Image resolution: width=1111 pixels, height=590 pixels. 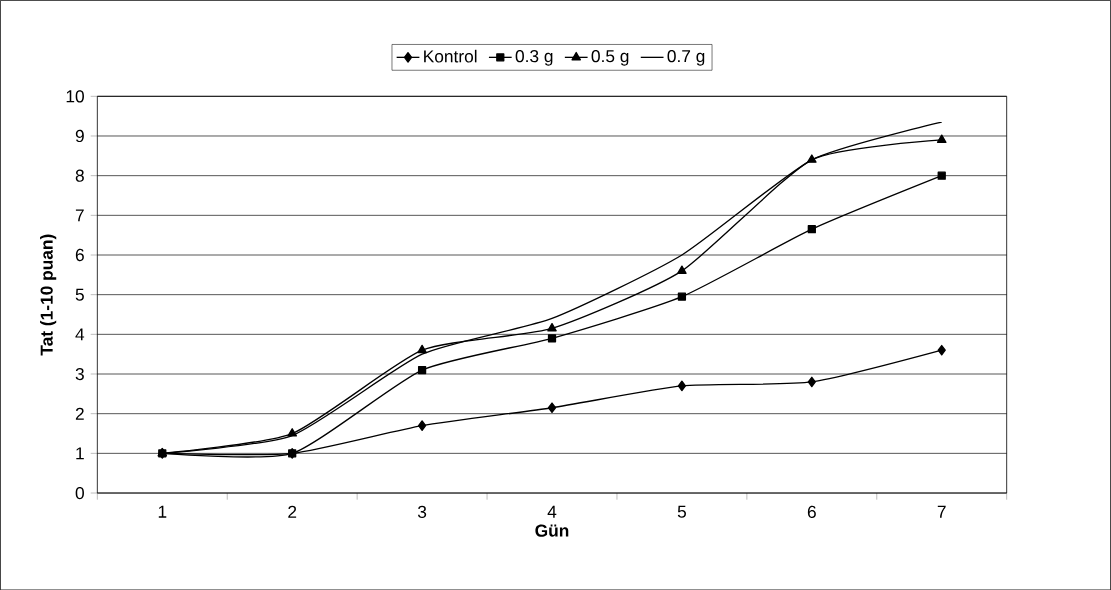 I want to click on y-tick-label: 0, so click(x=79, y=492).